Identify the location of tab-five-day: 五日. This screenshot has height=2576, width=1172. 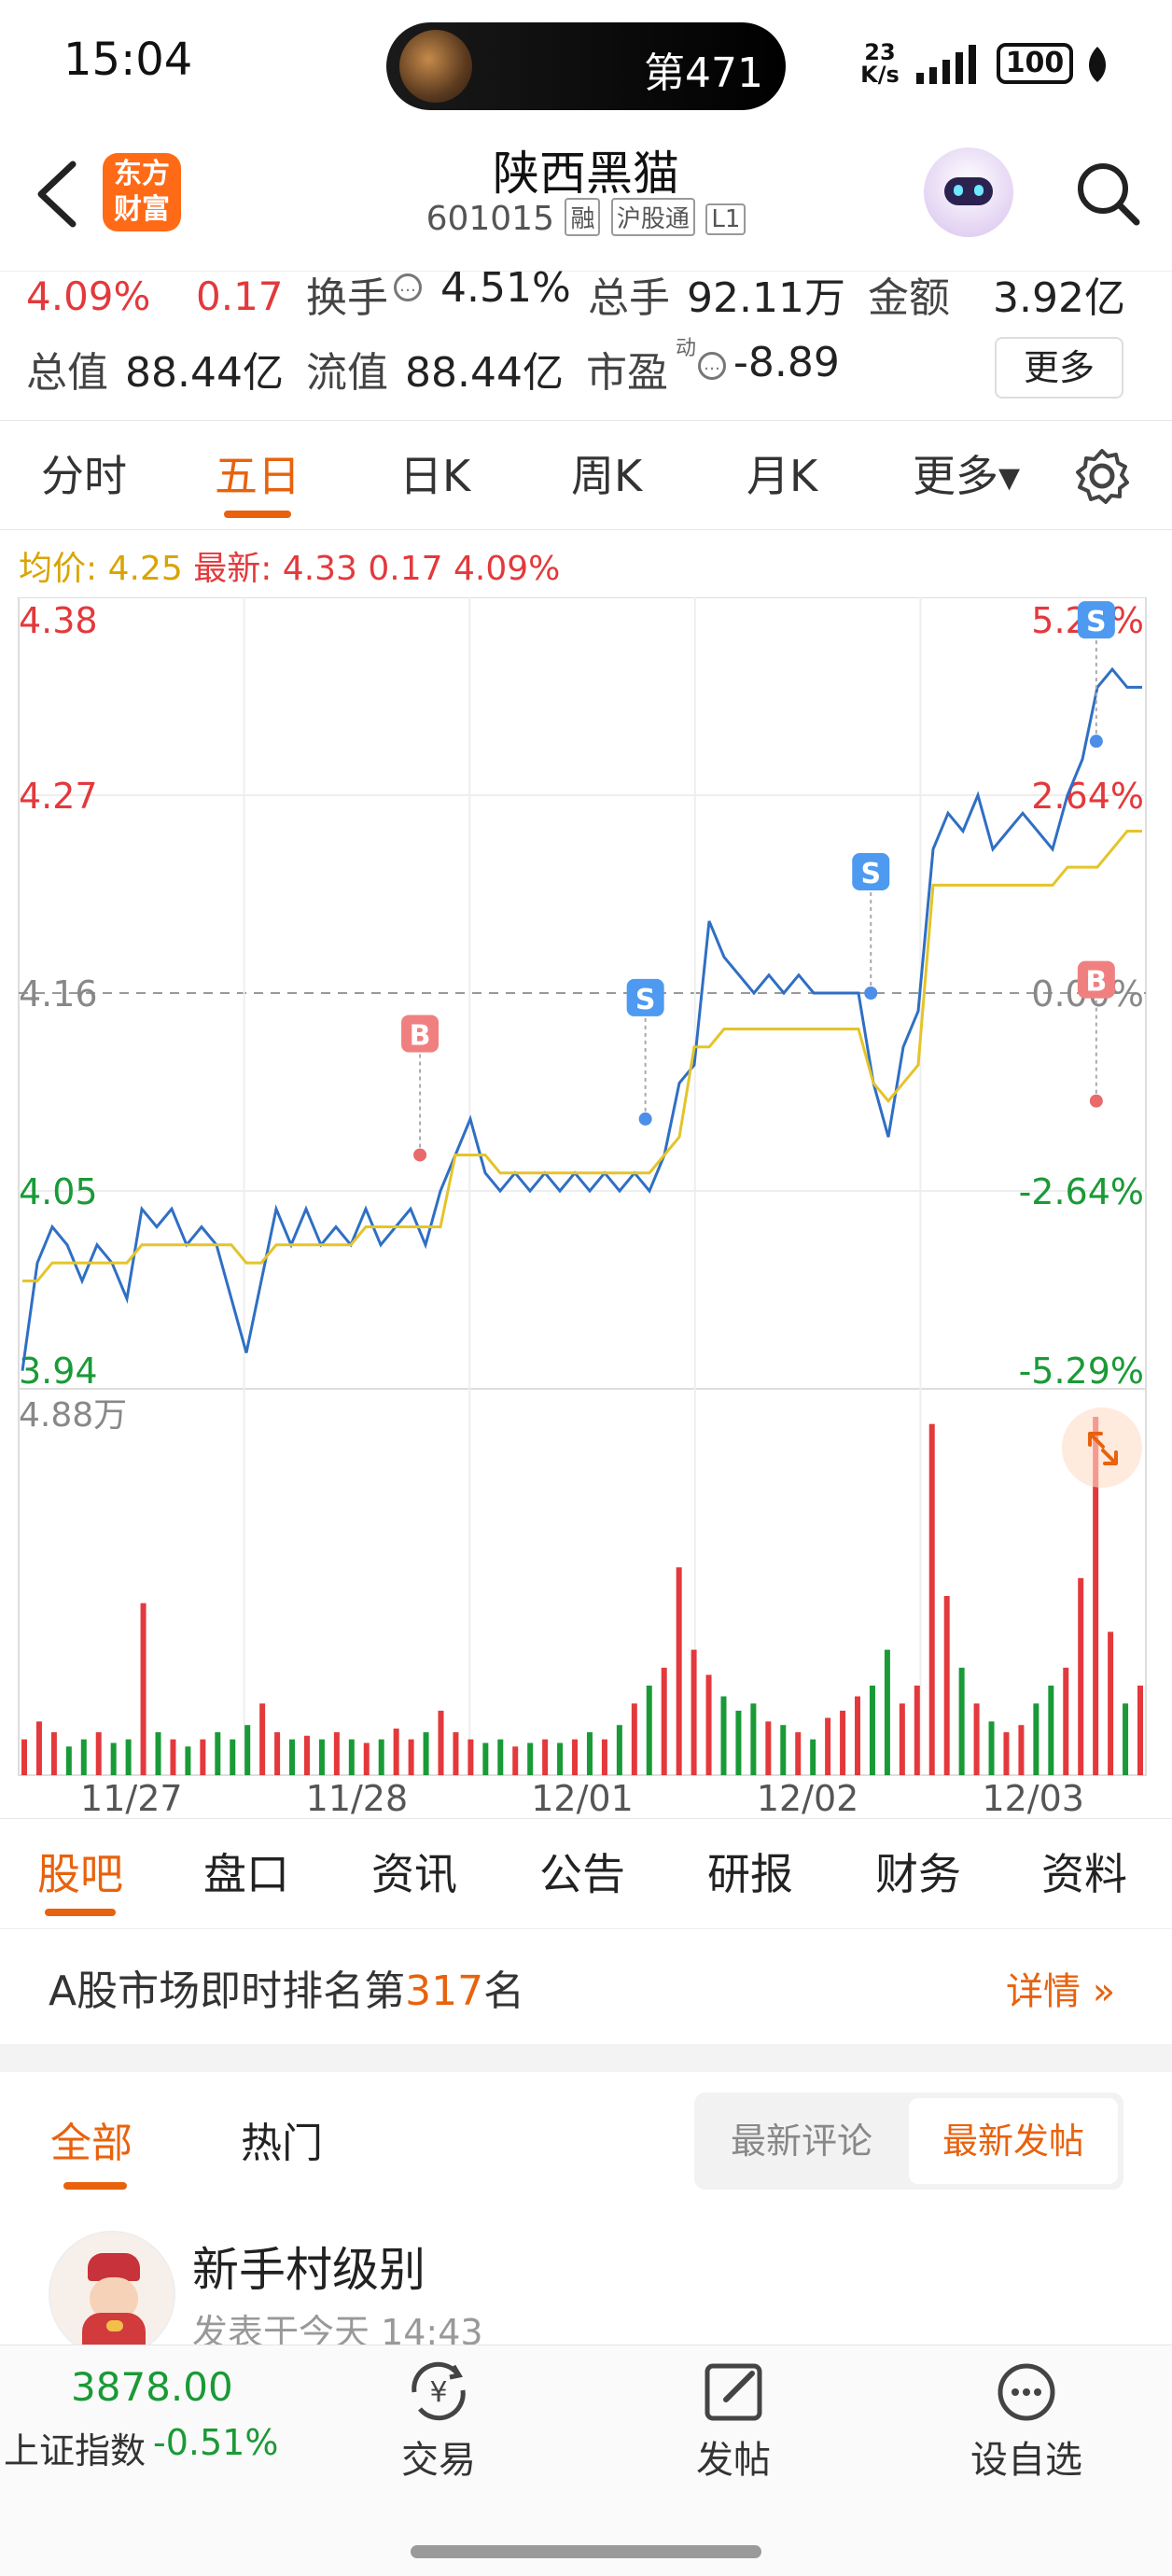
(257, 476).